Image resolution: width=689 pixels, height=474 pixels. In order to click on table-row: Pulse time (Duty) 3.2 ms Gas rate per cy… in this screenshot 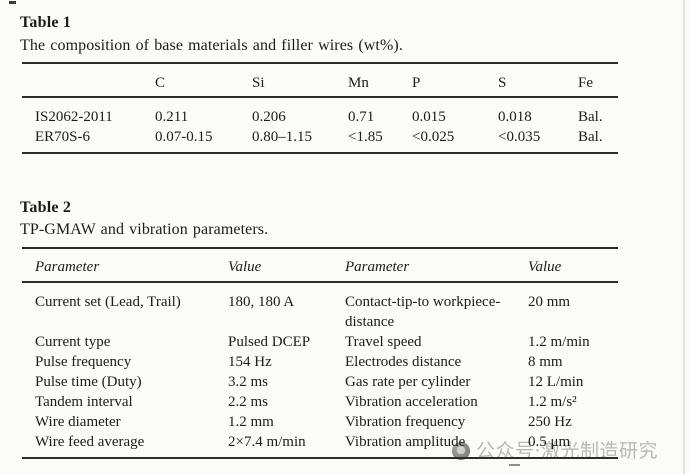, I will do `click(320, 382)`.